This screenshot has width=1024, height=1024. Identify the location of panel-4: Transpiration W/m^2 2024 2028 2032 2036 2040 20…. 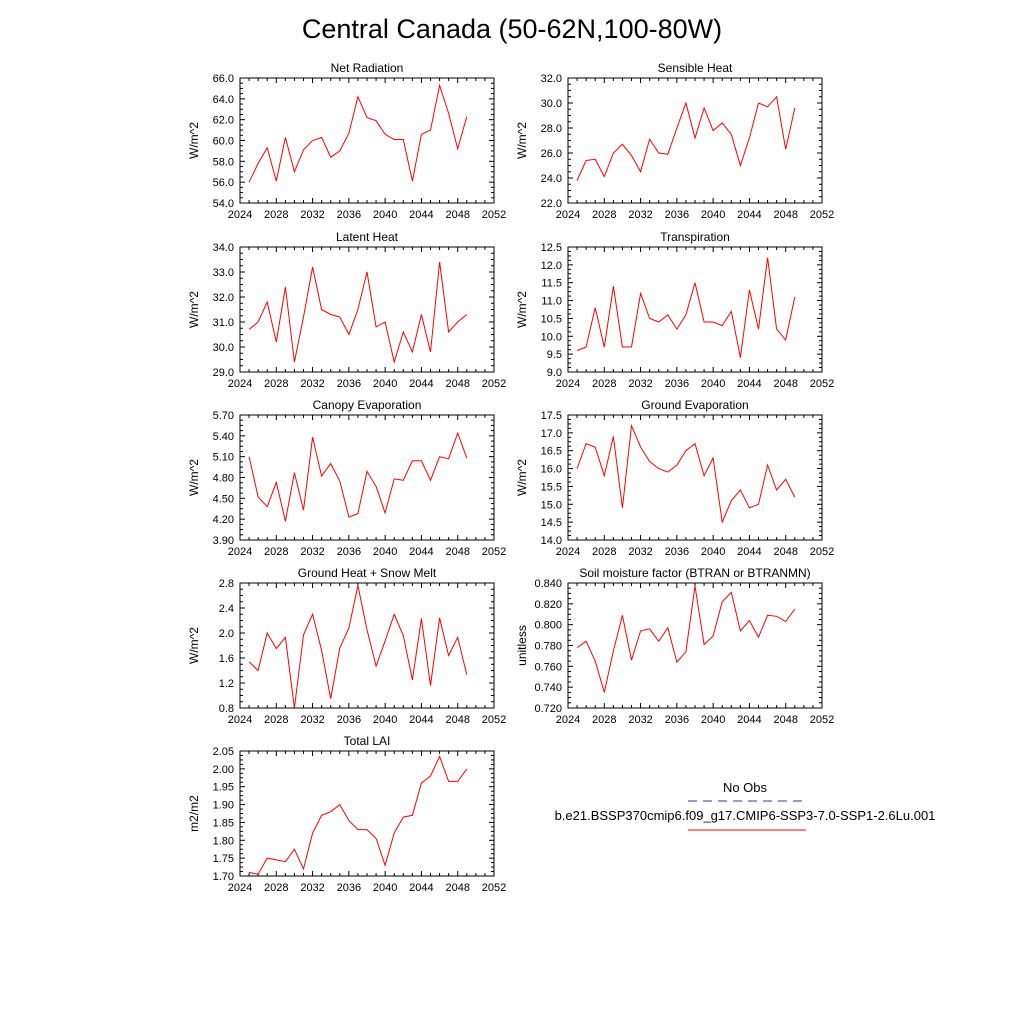
(674, 310).